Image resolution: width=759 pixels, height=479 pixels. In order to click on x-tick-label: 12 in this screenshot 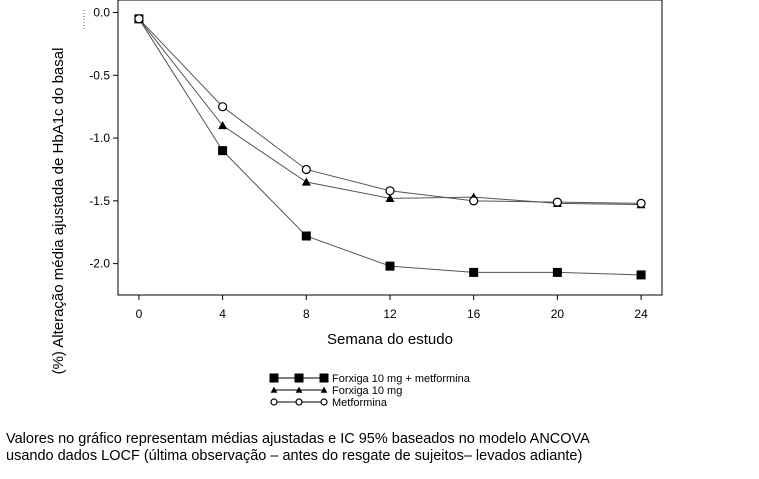, I will do `click(390, 314)`.